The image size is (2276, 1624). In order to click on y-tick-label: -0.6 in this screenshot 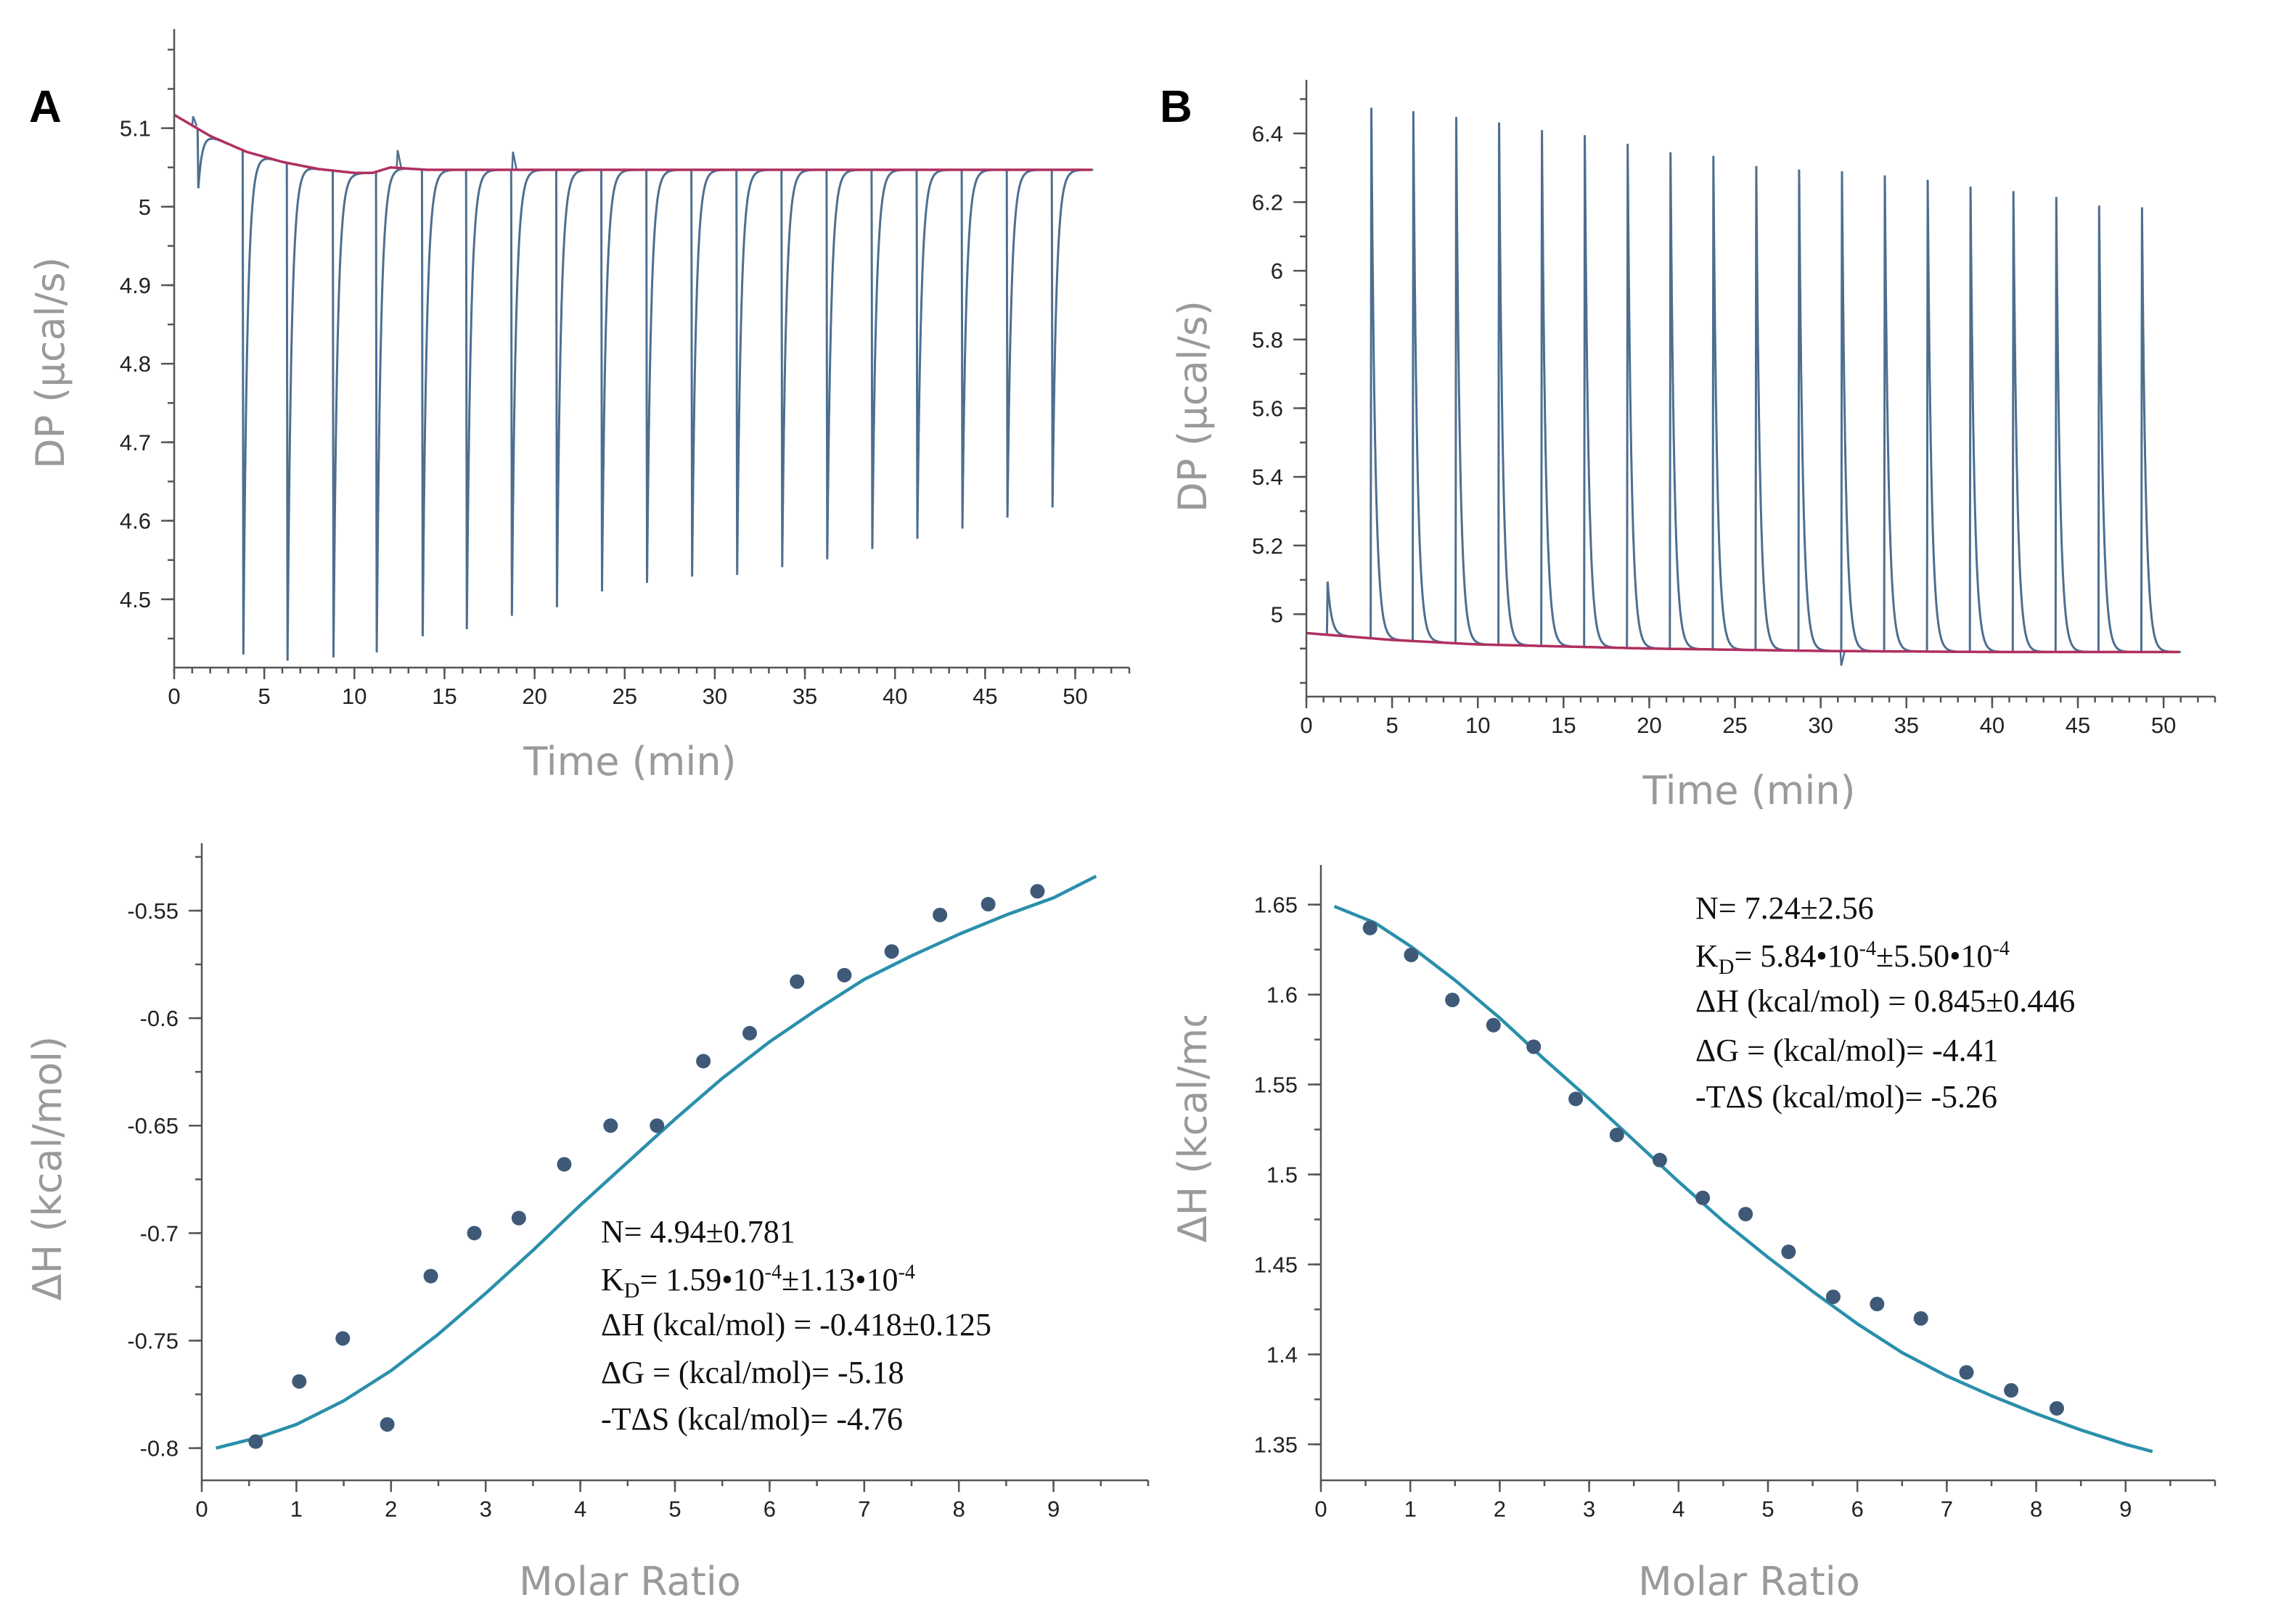, I will do `click(159, 1019)`.